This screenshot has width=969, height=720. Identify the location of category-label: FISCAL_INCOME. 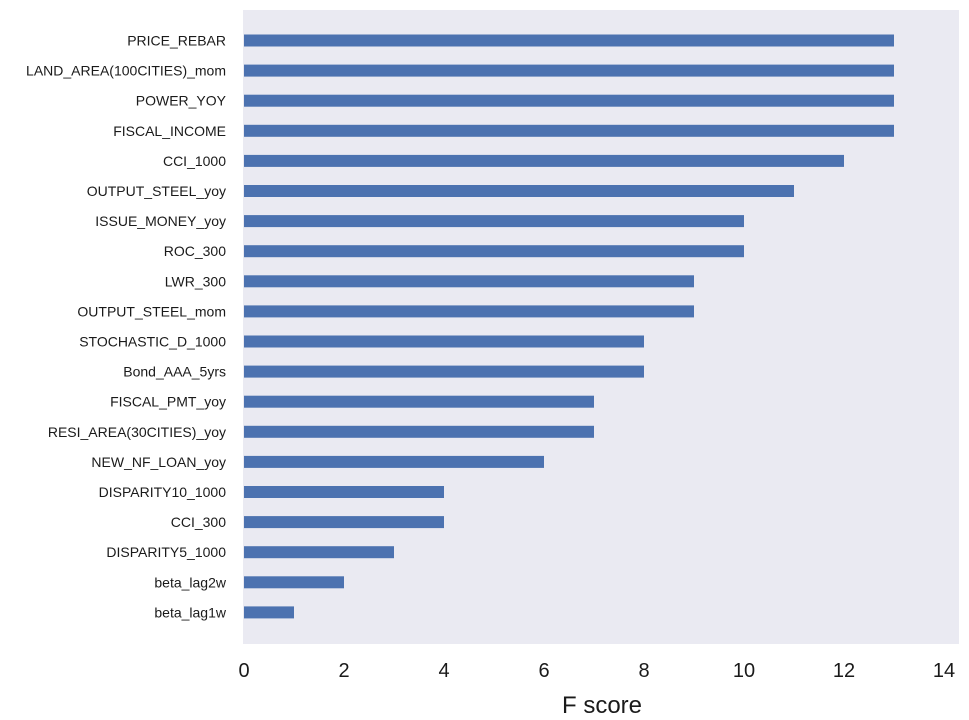
(169, 131).